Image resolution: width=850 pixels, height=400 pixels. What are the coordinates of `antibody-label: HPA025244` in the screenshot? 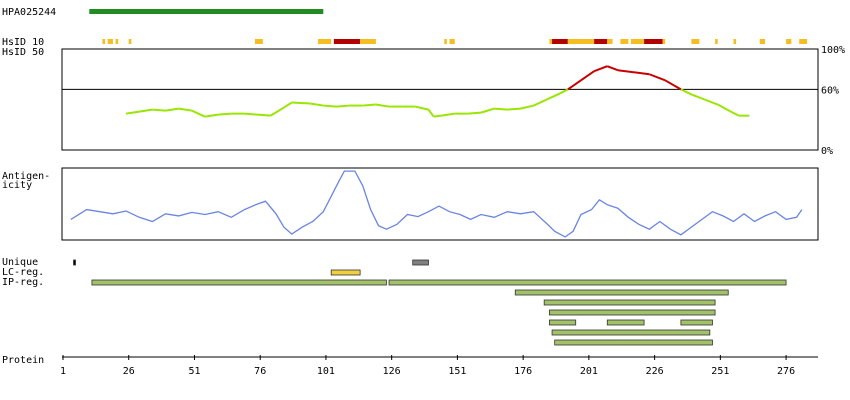 It's located at (29, 12).